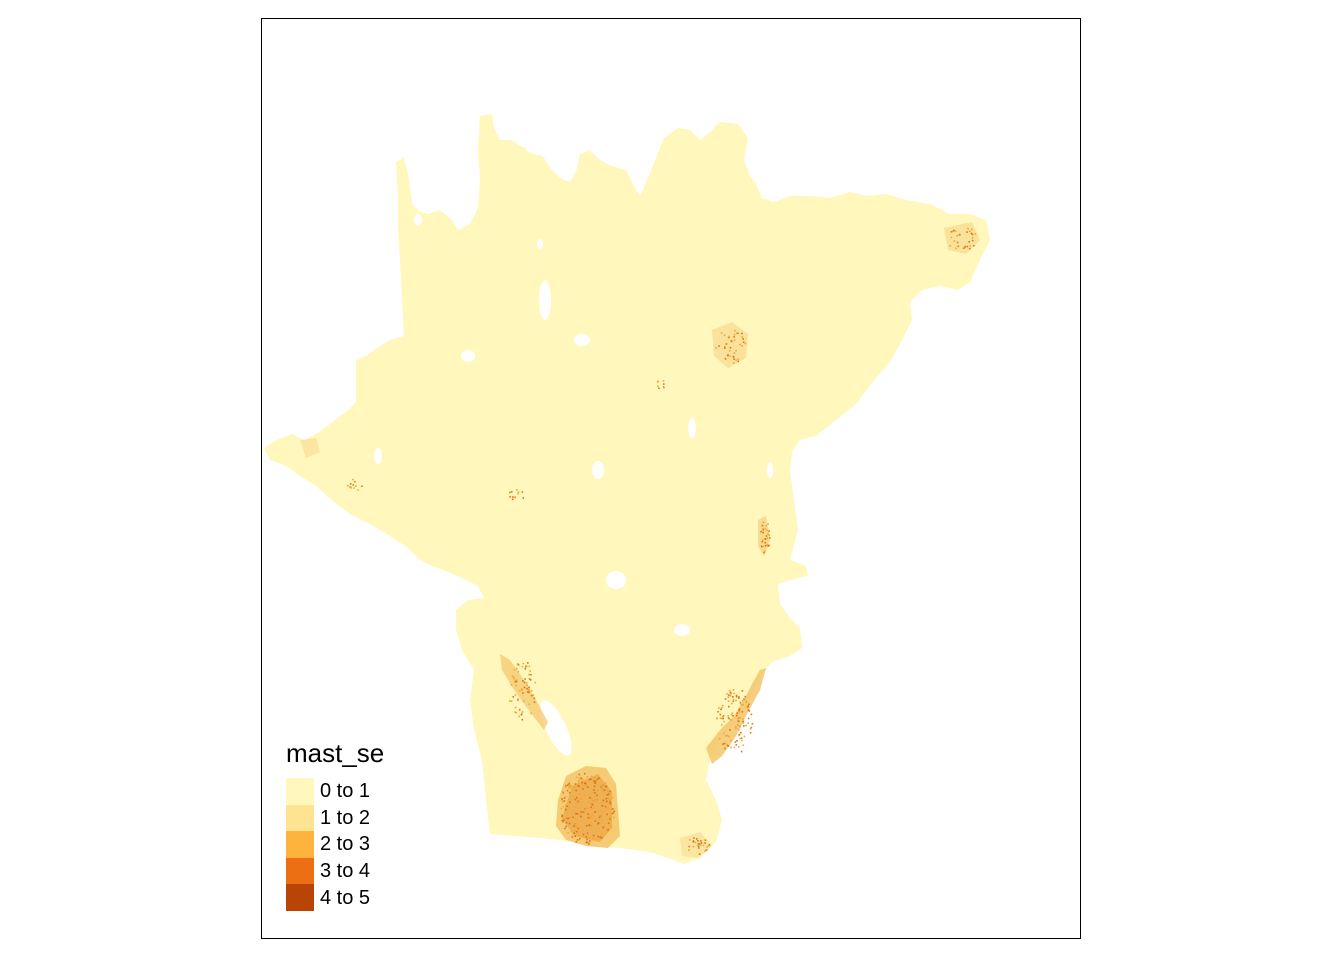  Describe the element at coordinates (300, 897) in the screenshot. I see `legend-swatch` at that location.